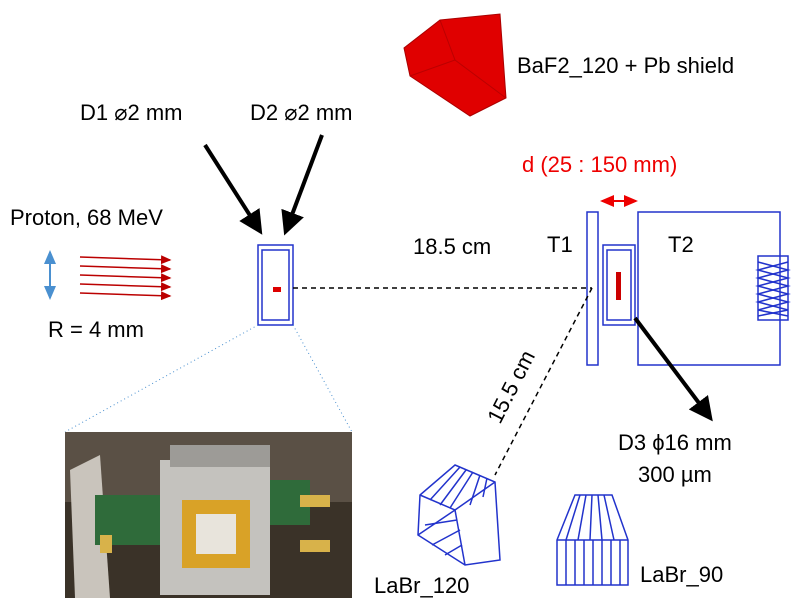  Describe the element at coordinates (302, 185) in the screenshot. I see `d2-arrow` at that location.